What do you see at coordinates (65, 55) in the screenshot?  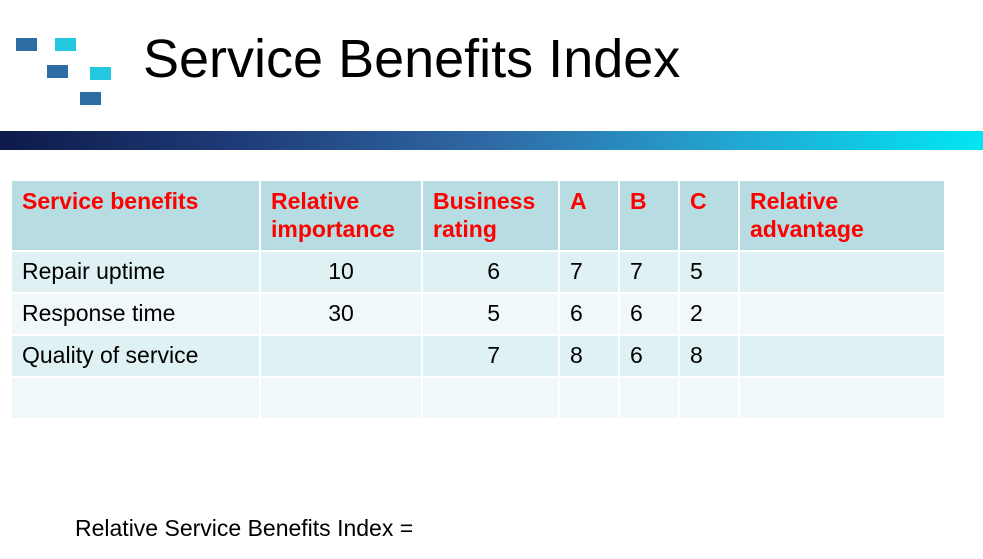 I see `logo-icon` at bounding box center [65, 55].